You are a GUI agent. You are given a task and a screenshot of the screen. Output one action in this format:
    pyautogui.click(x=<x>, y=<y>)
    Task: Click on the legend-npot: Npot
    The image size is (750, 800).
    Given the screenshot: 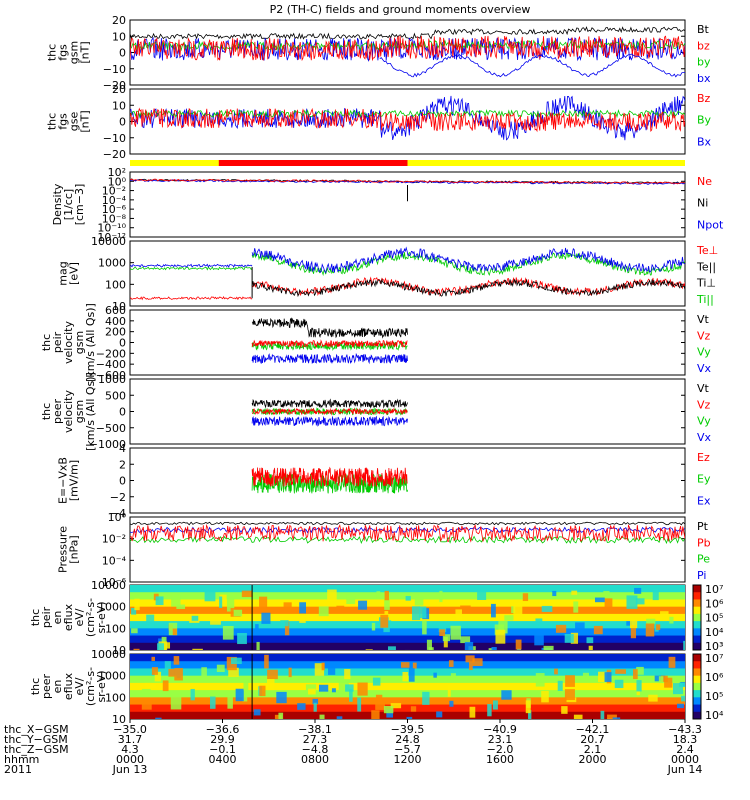 What is the action you would take?
    pyautogui.click(x=710, y=224)
    